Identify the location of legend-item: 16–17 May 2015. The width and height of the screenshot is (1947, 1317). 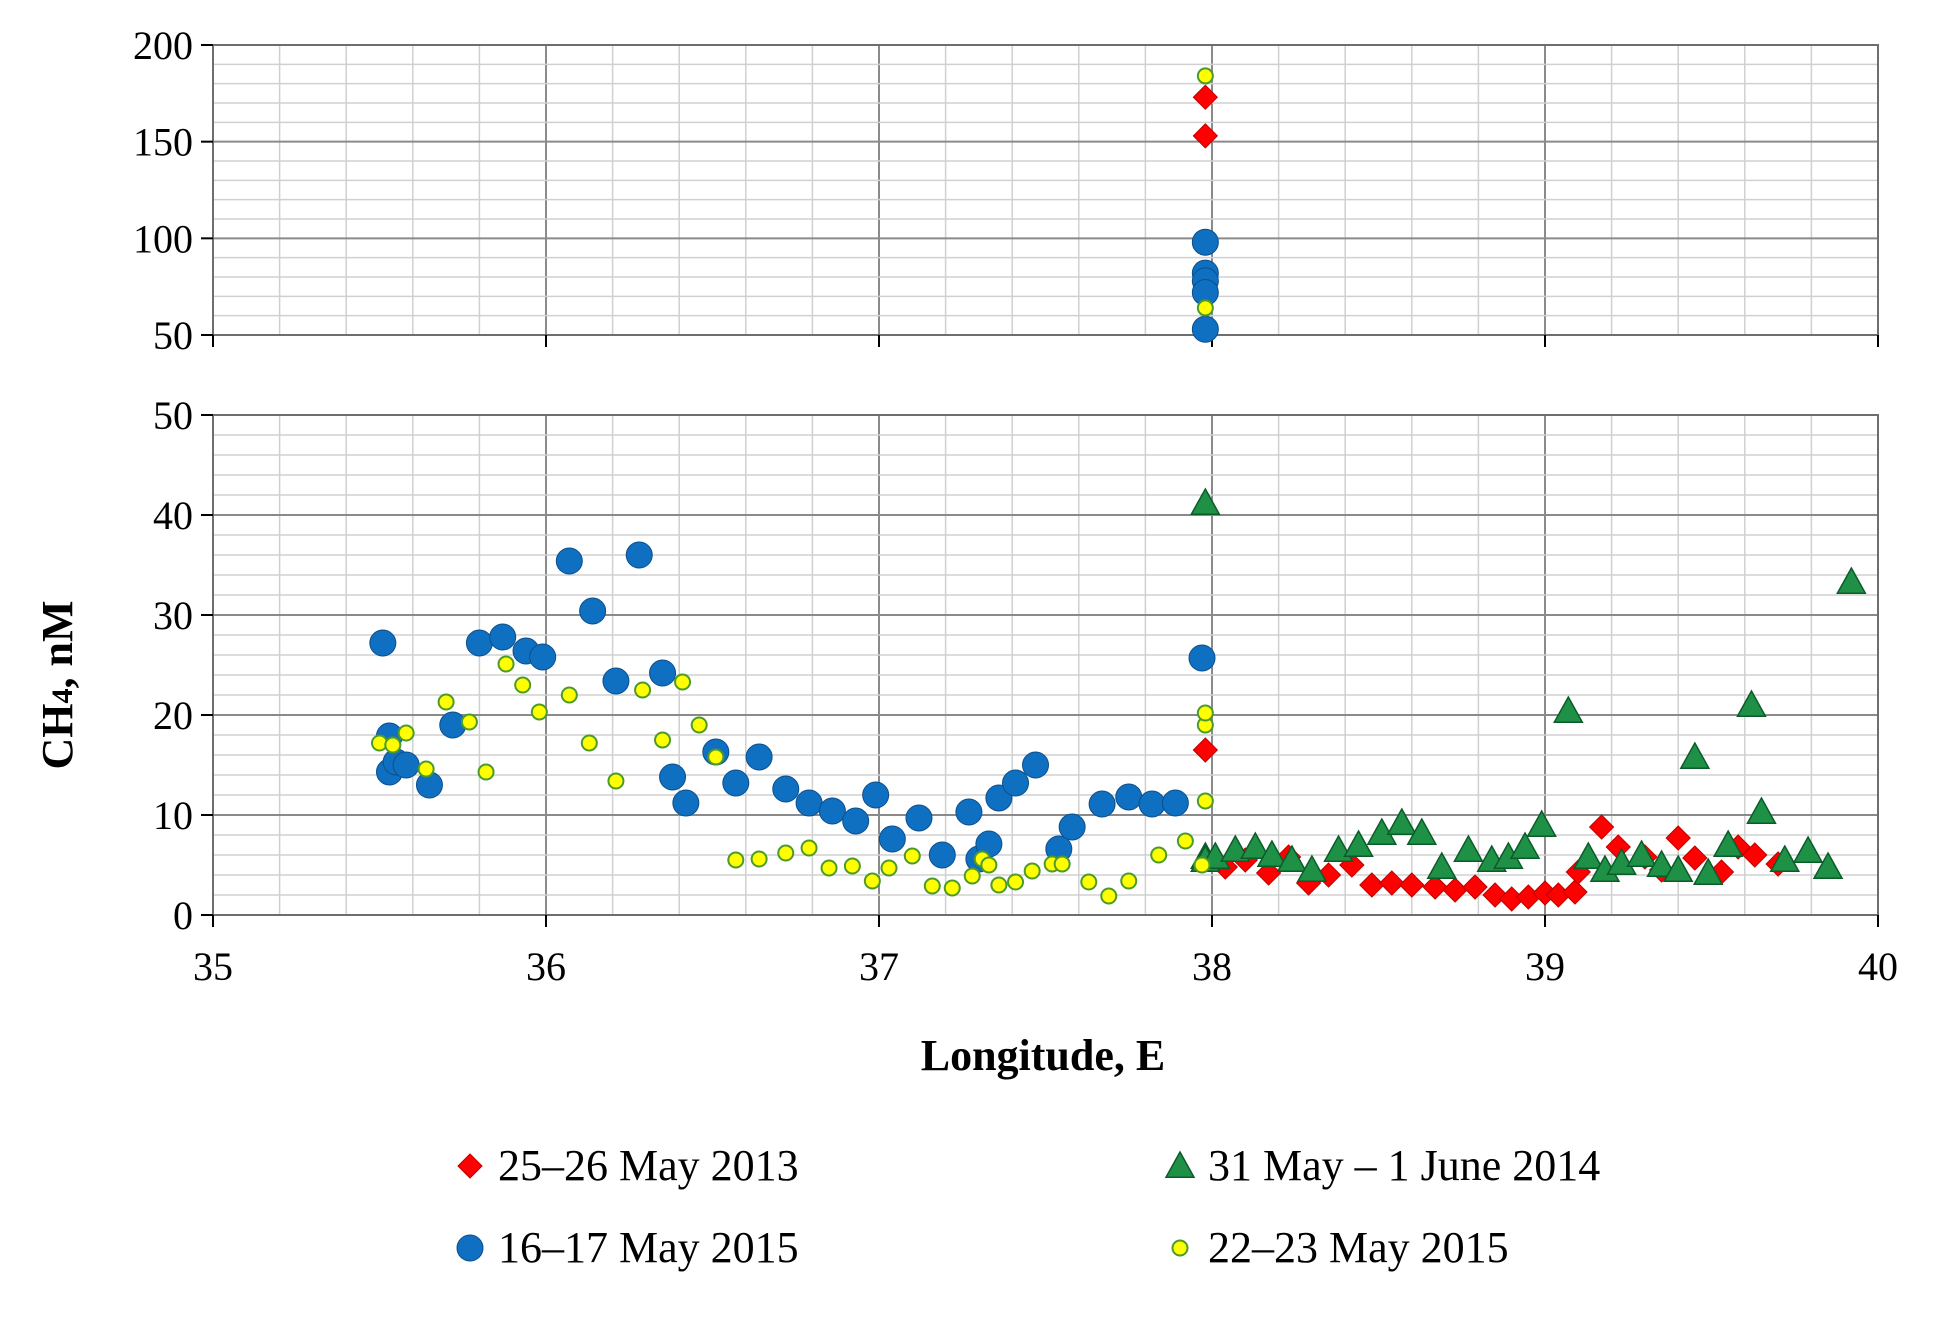
(627, 1247).